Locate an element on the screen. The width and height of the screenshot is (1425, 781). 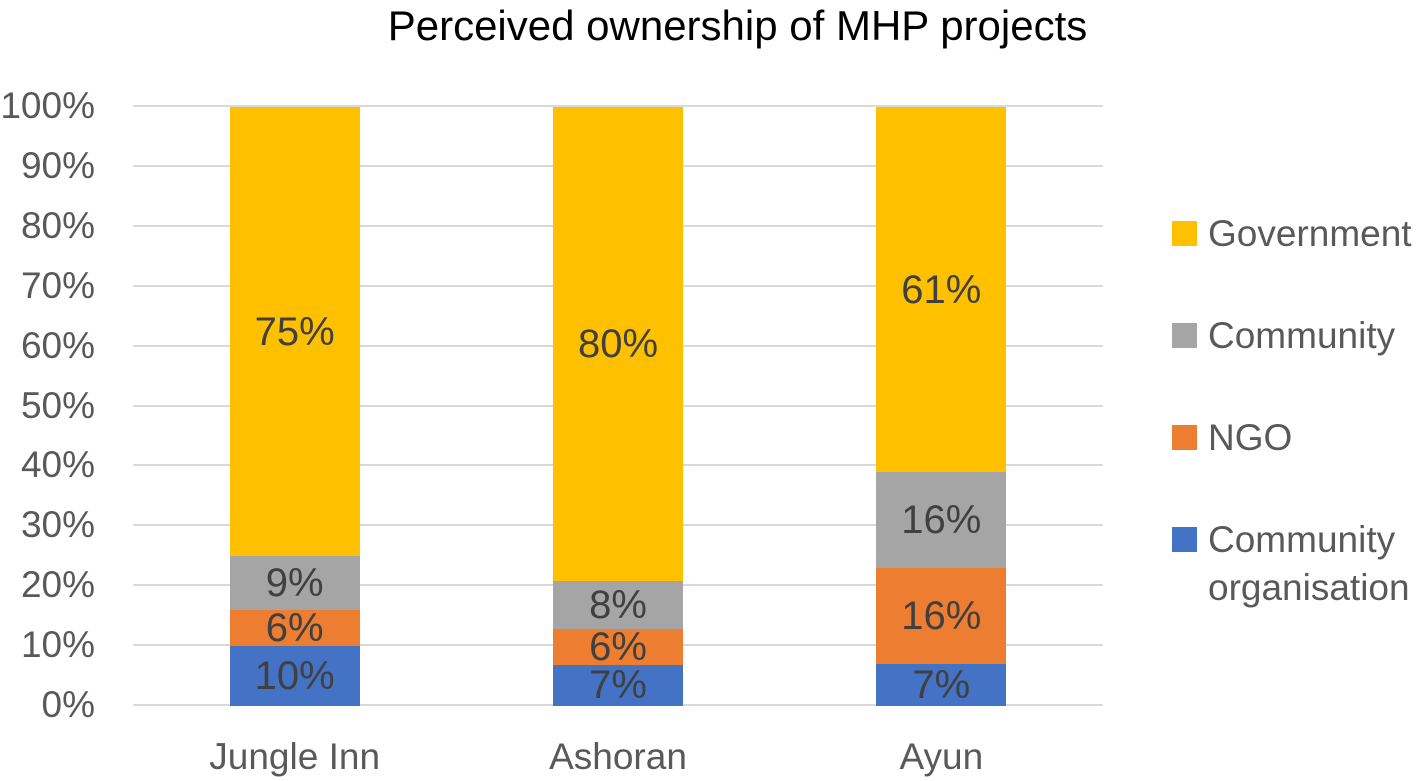
y-axis-label-30%: 30% is located at coordinates (57, 525).